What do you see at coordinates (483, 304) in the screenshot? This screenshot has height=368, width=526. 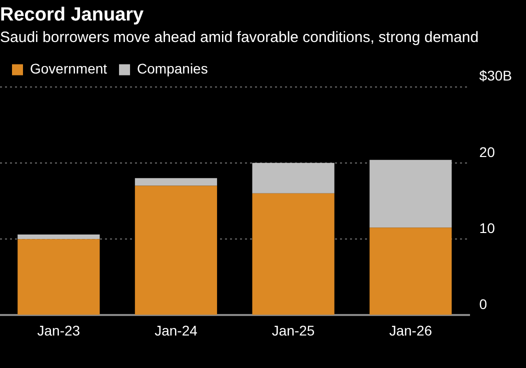 I see `y-tick-label: 0` at bounding box center [483, 304].